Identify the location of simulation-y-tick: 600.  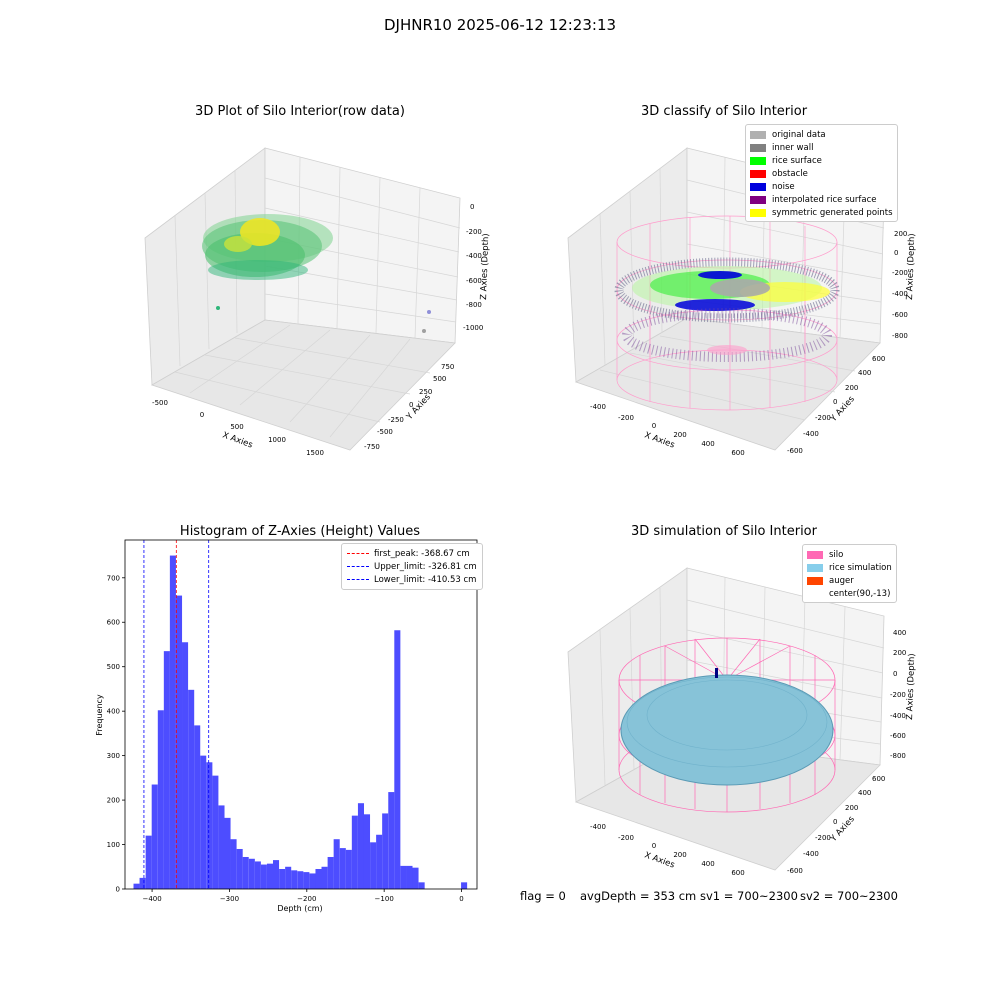
(878, 779).